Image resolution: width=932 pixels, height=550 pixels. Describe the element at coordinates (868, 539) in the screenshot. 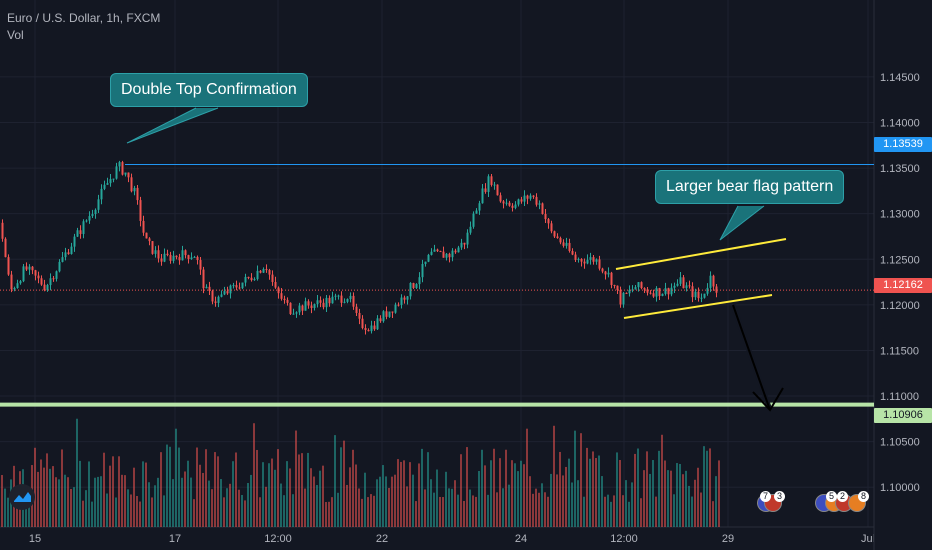

I see `x-tick-label: Jul` at that location.